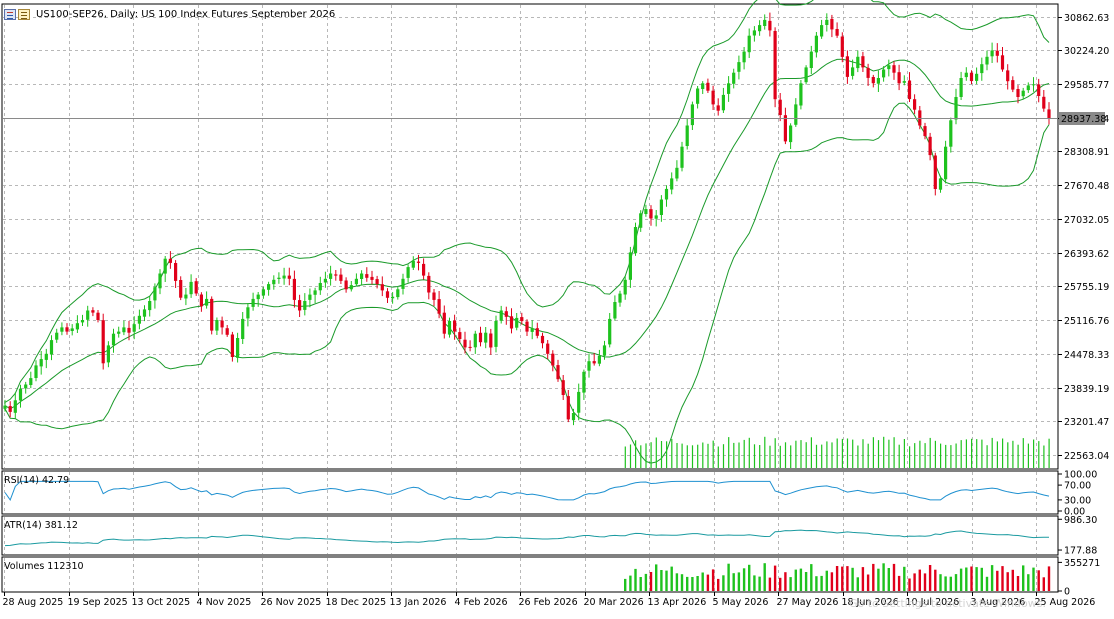  What do you see at coordinates (1086, 287) in the screenshot?
I see `price-tick-label: 25755.19` at bounding box center [1086, 287].